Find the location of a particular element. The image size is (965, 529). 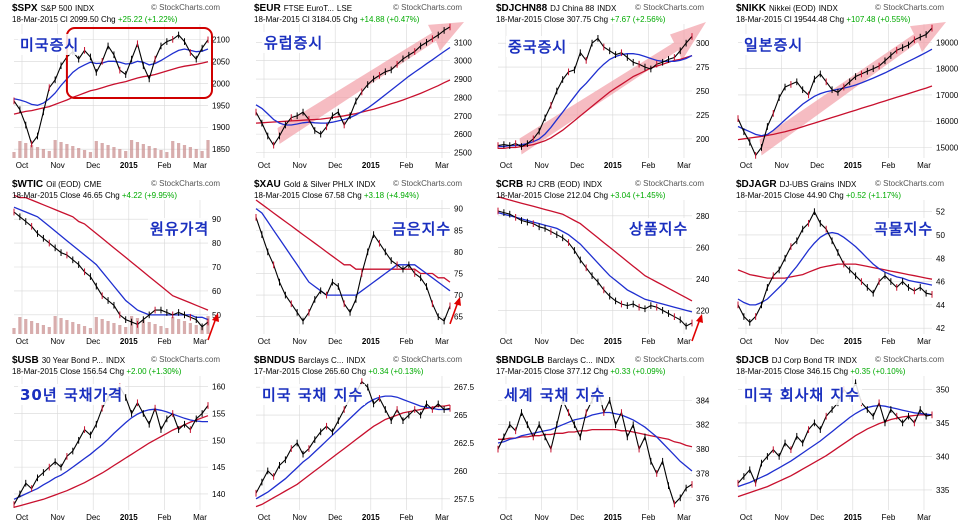

y-tick-label: 65 is located at coordinates (458, 317).